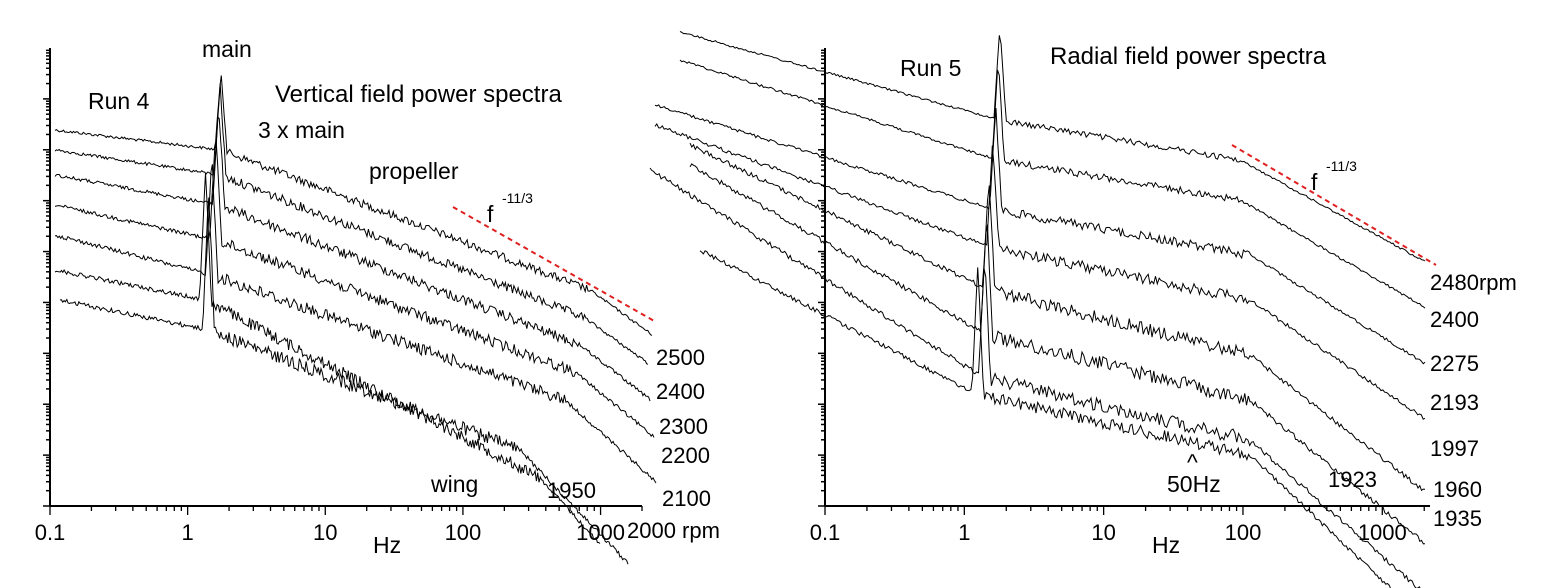 The width and height of the screenshot is (1553, 588). I want to click on series-label-2200: 2200, so click(685, 455).